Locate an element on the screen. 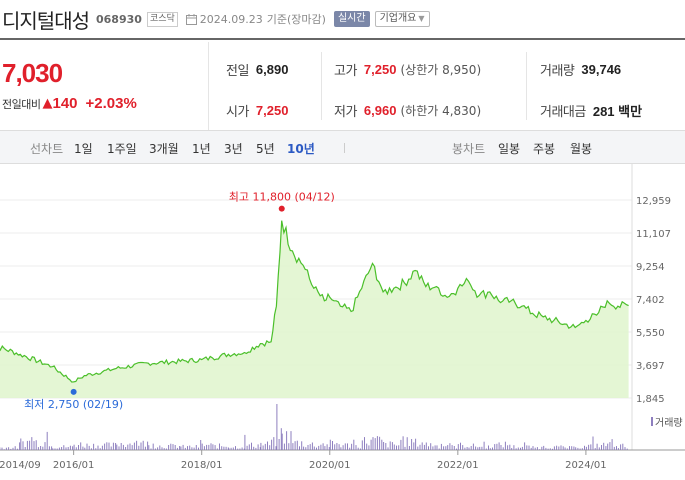  candle-daily: 일봉 is located at coordinates (509, 149).